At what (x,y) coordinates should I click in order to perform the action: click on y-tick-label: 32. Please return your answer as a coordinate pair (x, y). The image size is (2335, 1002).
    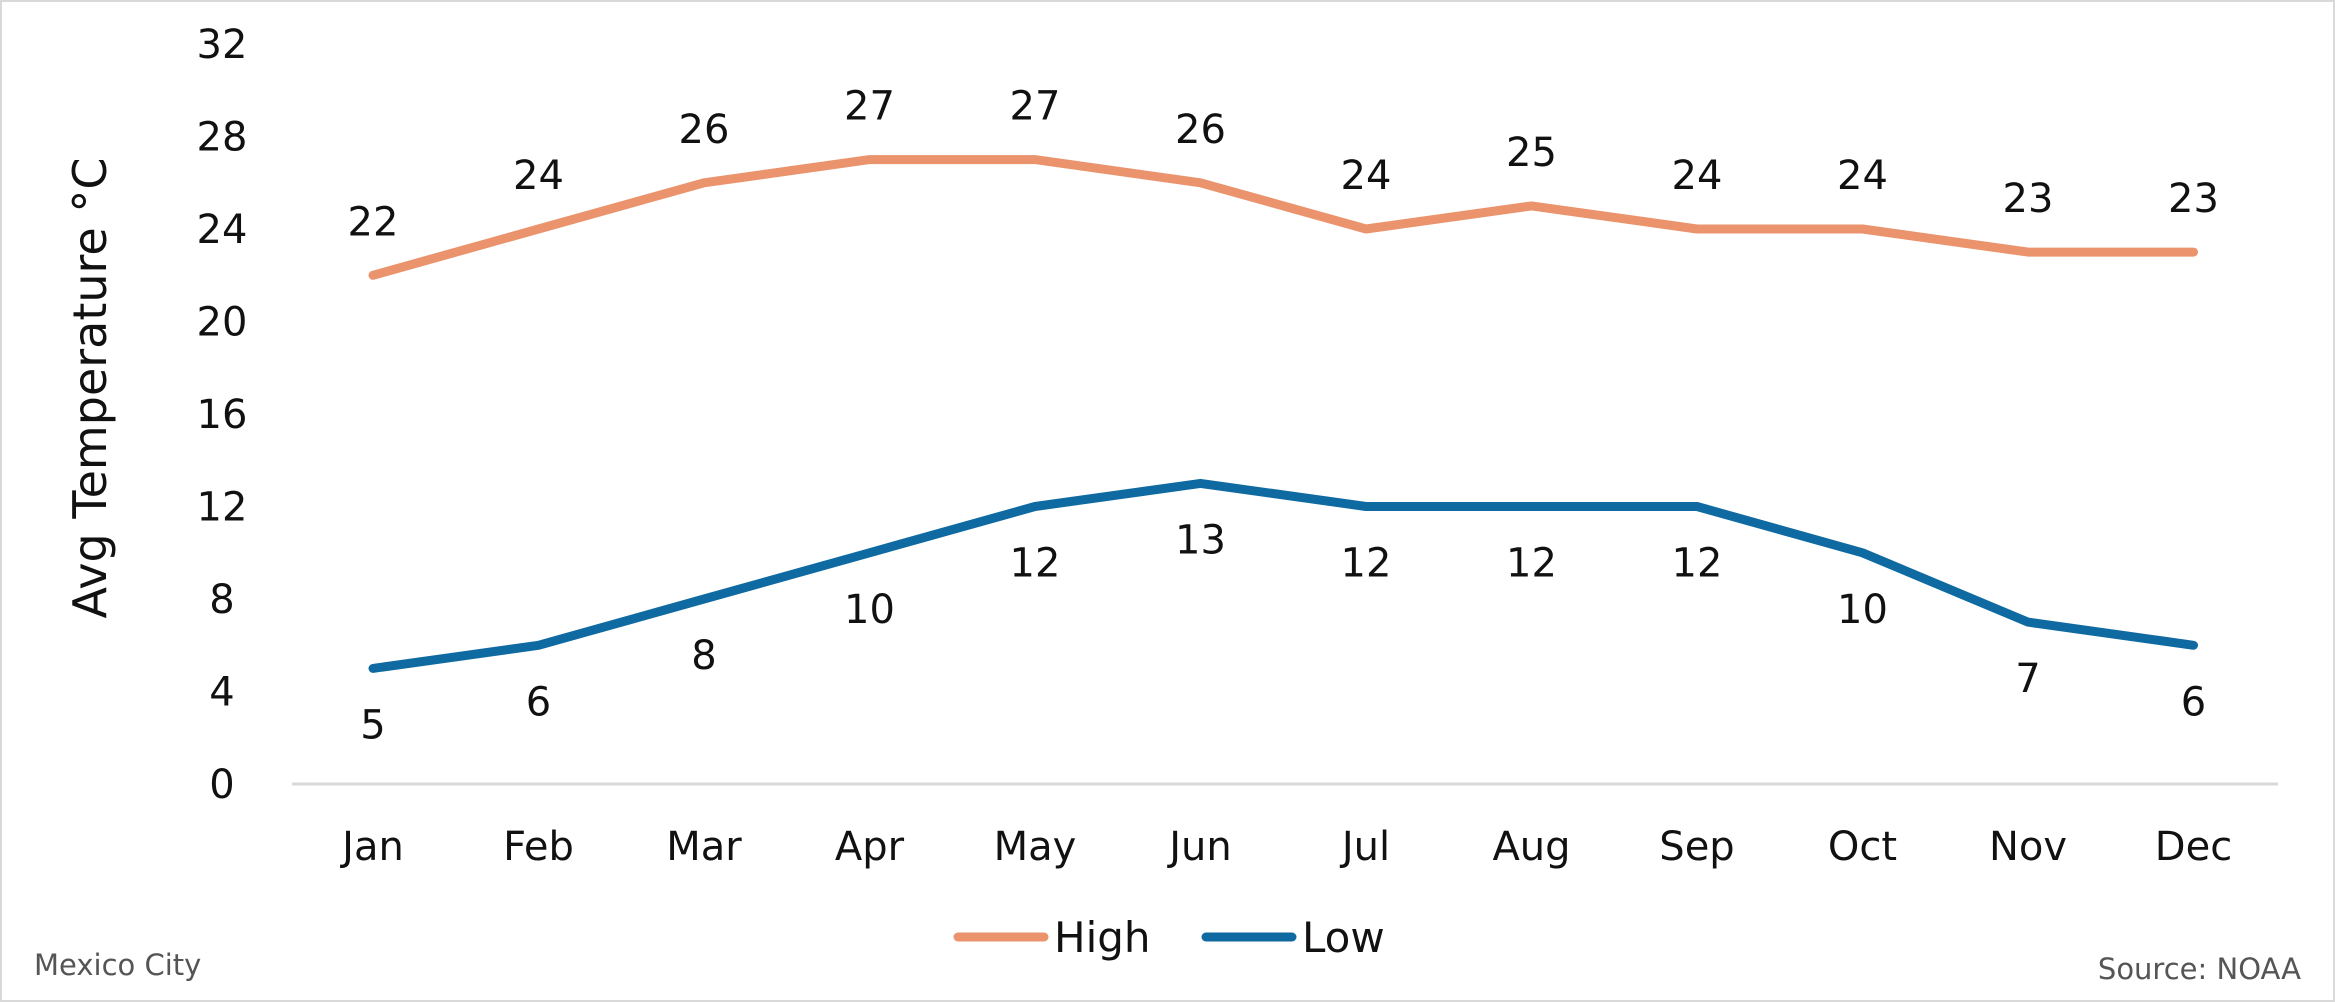
    Looking at the image, I should click on (222, 45).